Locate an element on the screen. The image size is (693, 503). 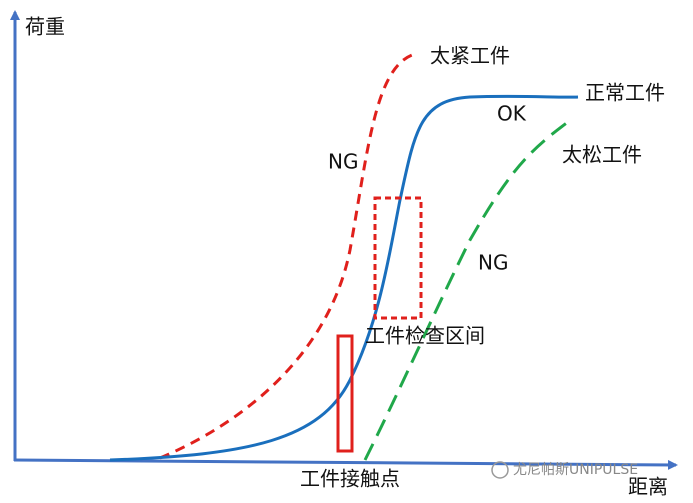
y-axis-label: 荷重 is located at coordinates (45, 27).